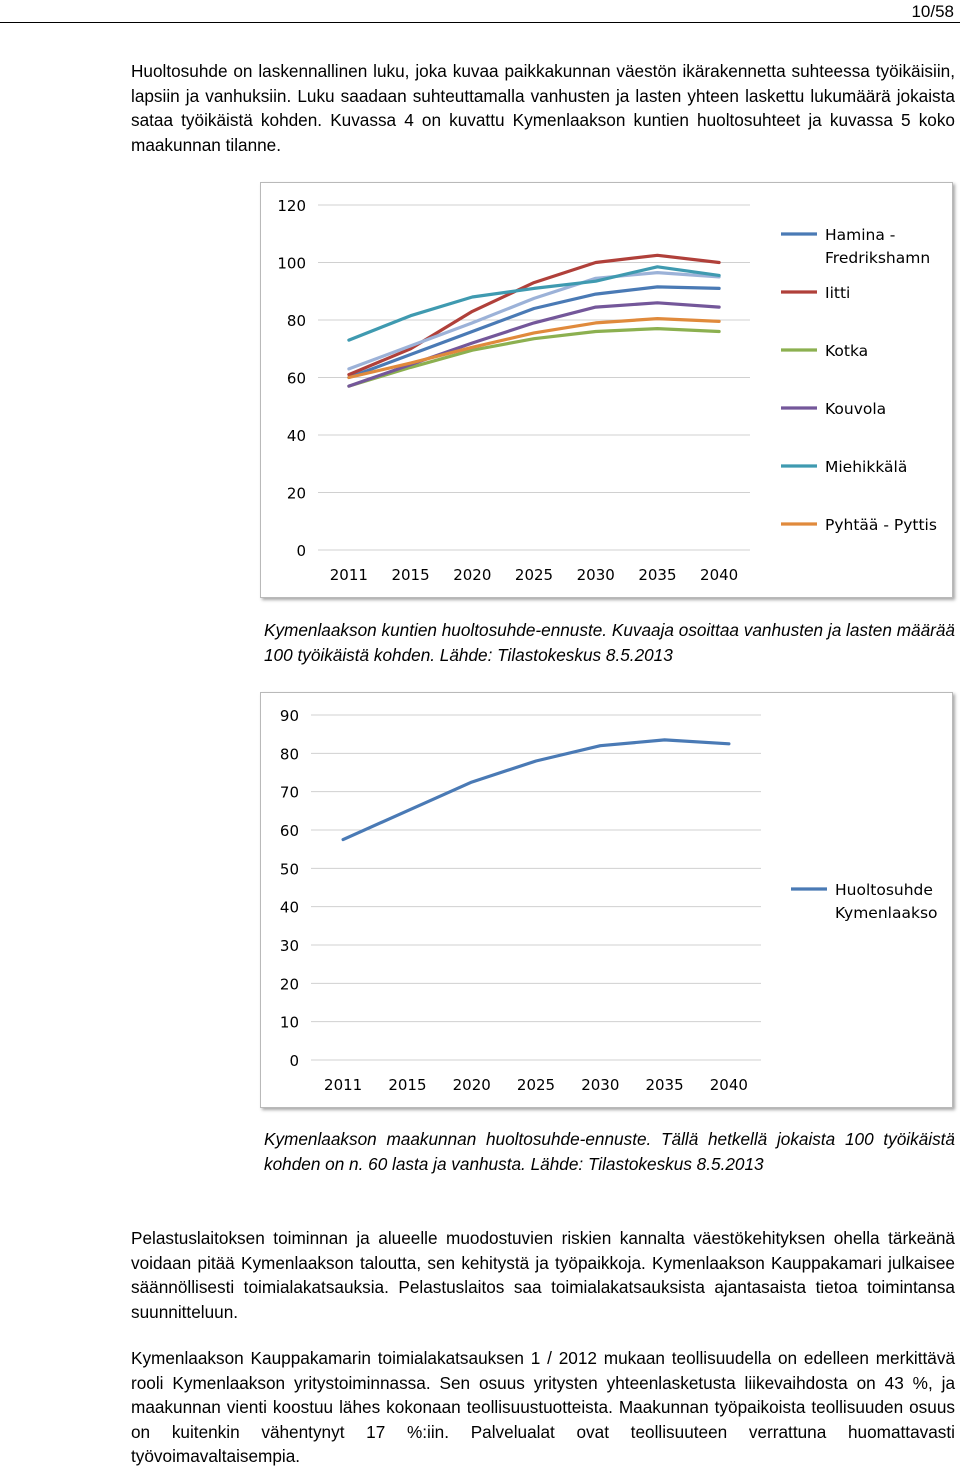 This screenshot has width=960, height=1469. Describe the element at coordinates (289, 793) in the screenshot. I see `y-tick-label: 70` at that location.